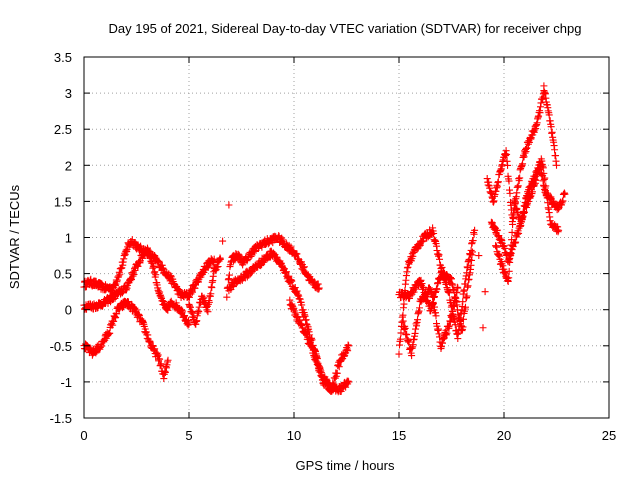 This screenshot has width=640, height=480. What do you see at coordinates (14, 236) in the screenshot?
I see `y-axis-label: SDTVAR / TECUs` at bounding box center [14, 236].